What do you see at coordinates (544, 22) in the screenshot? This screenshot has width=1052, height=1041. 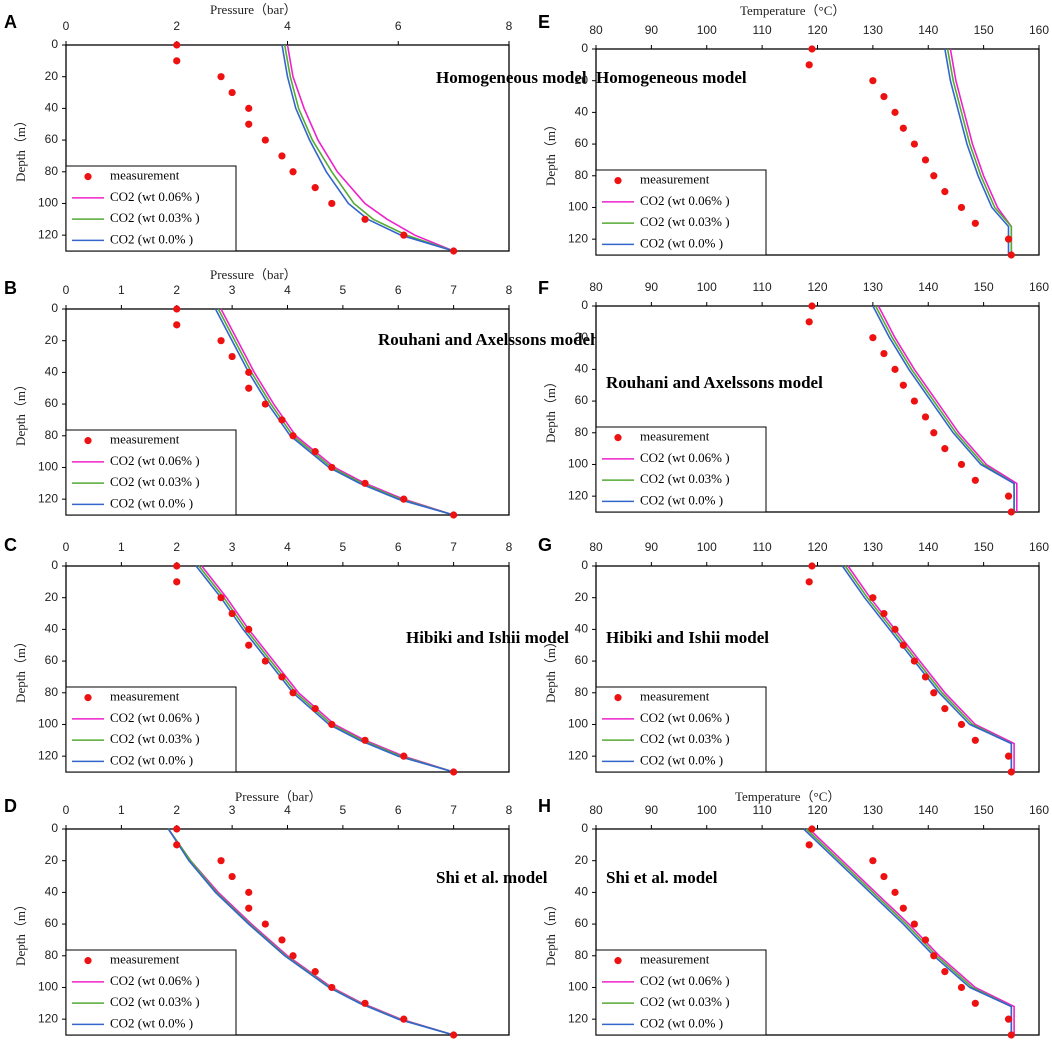 I see `panel-letter: E` at bounding box center [544, 22].